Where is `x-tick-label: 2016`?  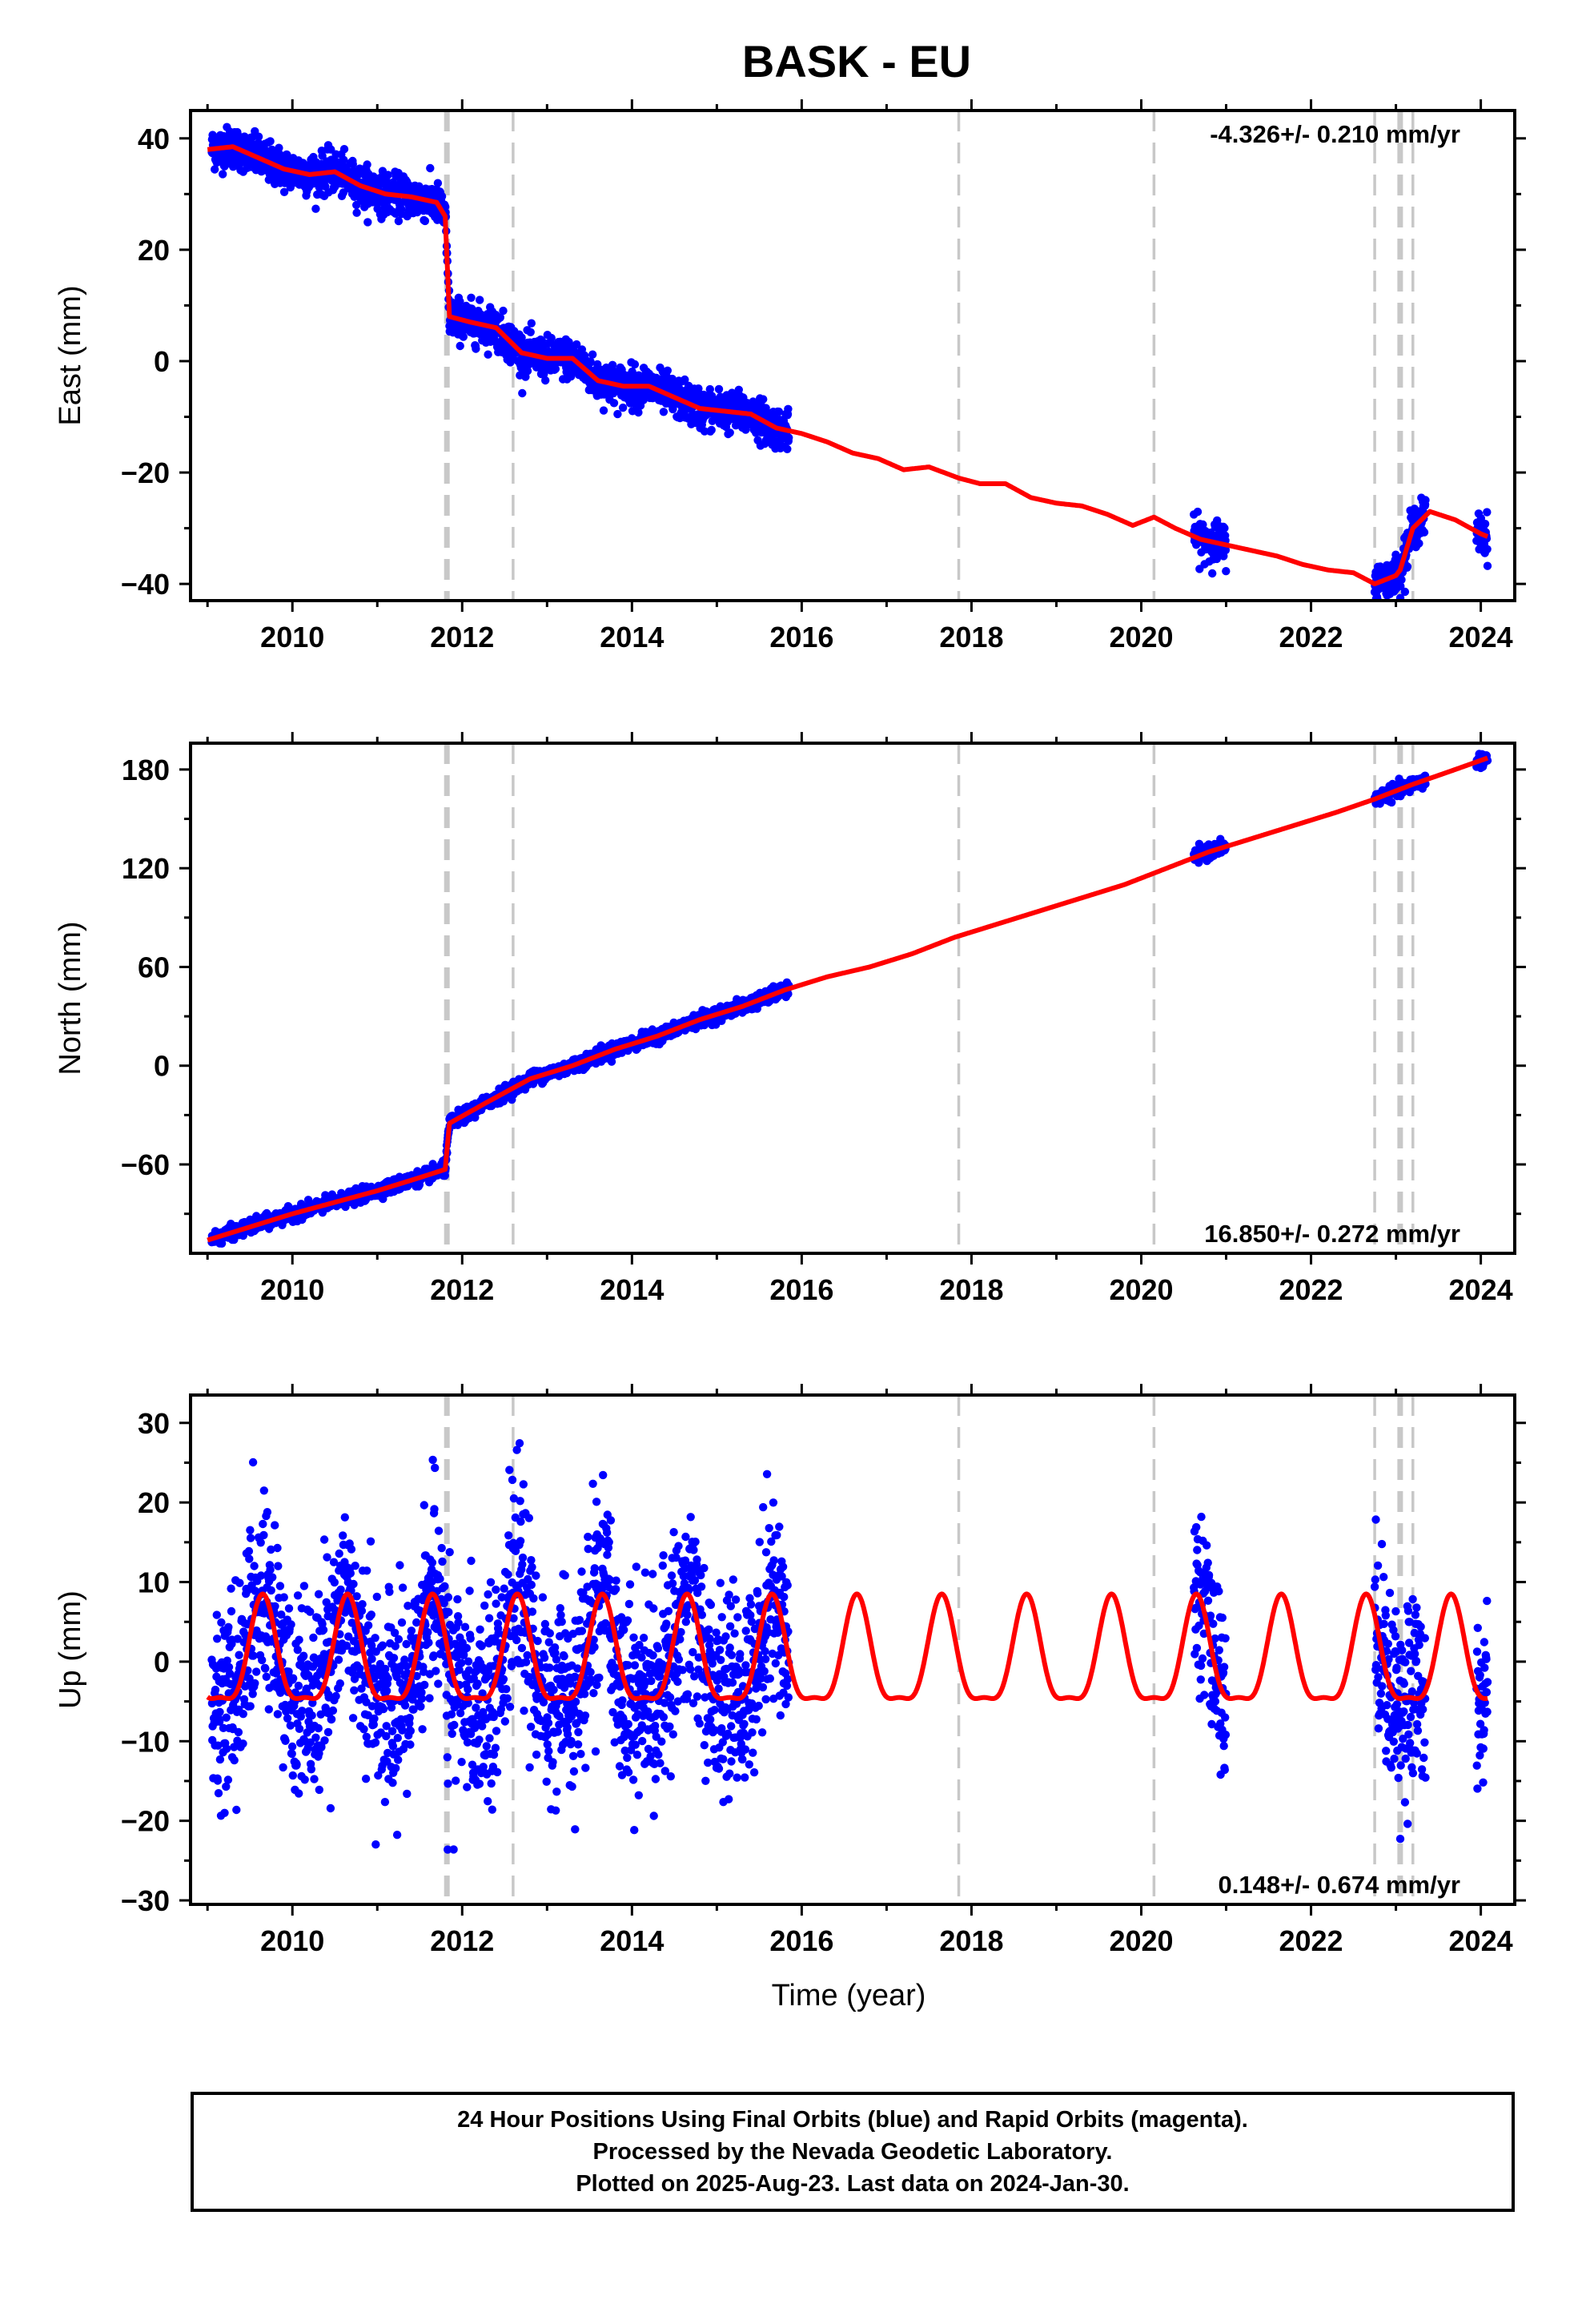
x-tick-label: 2016 is located at coordinates (801, 1289).